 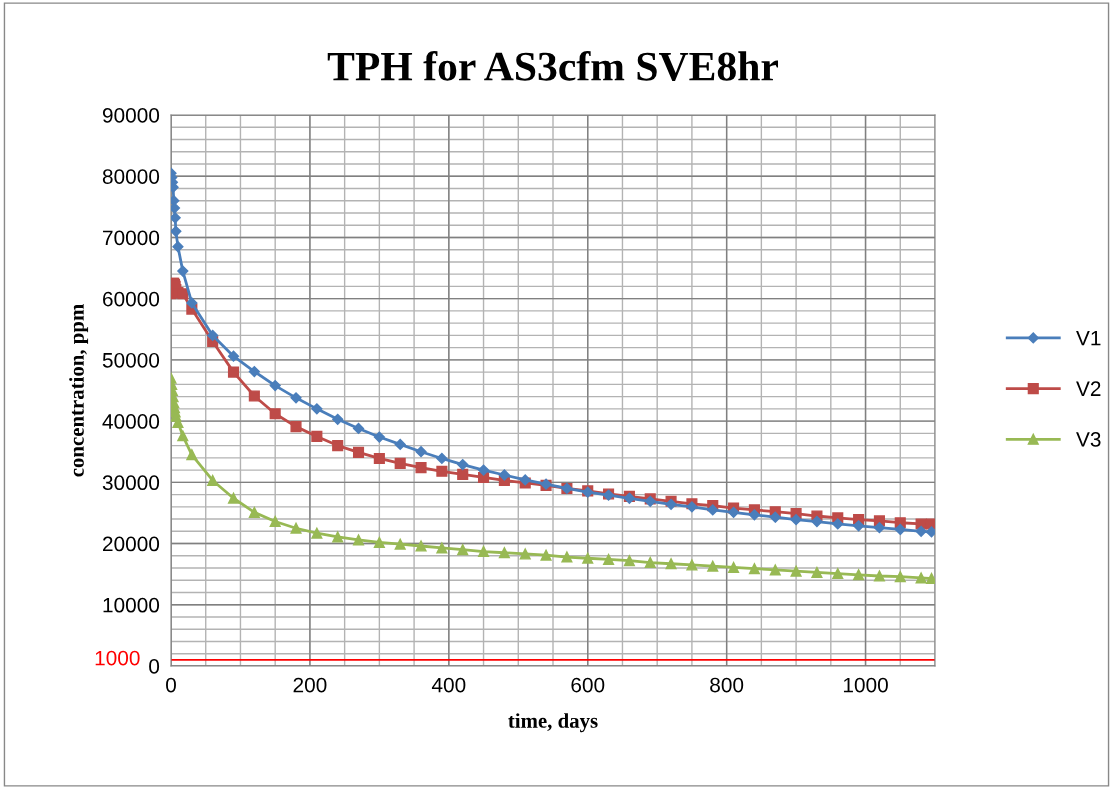 What do you see at coordinates (727, 685) in the screenshot?
I see `x-tick-label: 800` at bounding box center [727, 685].